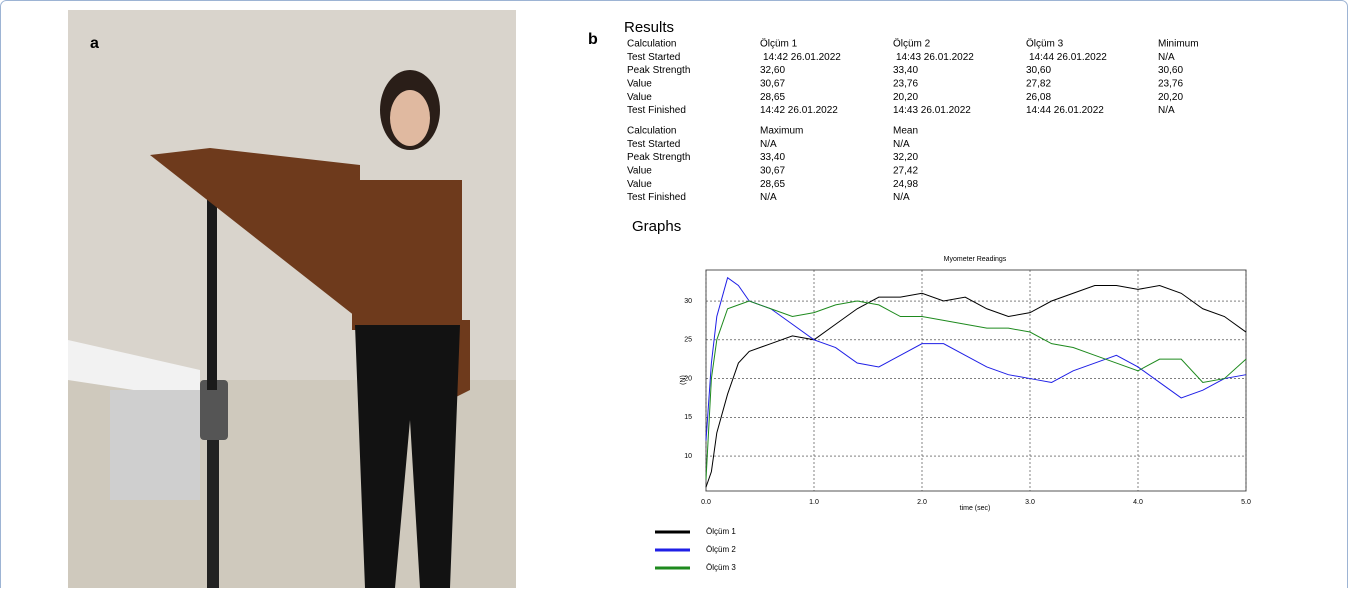  I want to click on legend-label: Ölçüm 2, so click(721, 549).